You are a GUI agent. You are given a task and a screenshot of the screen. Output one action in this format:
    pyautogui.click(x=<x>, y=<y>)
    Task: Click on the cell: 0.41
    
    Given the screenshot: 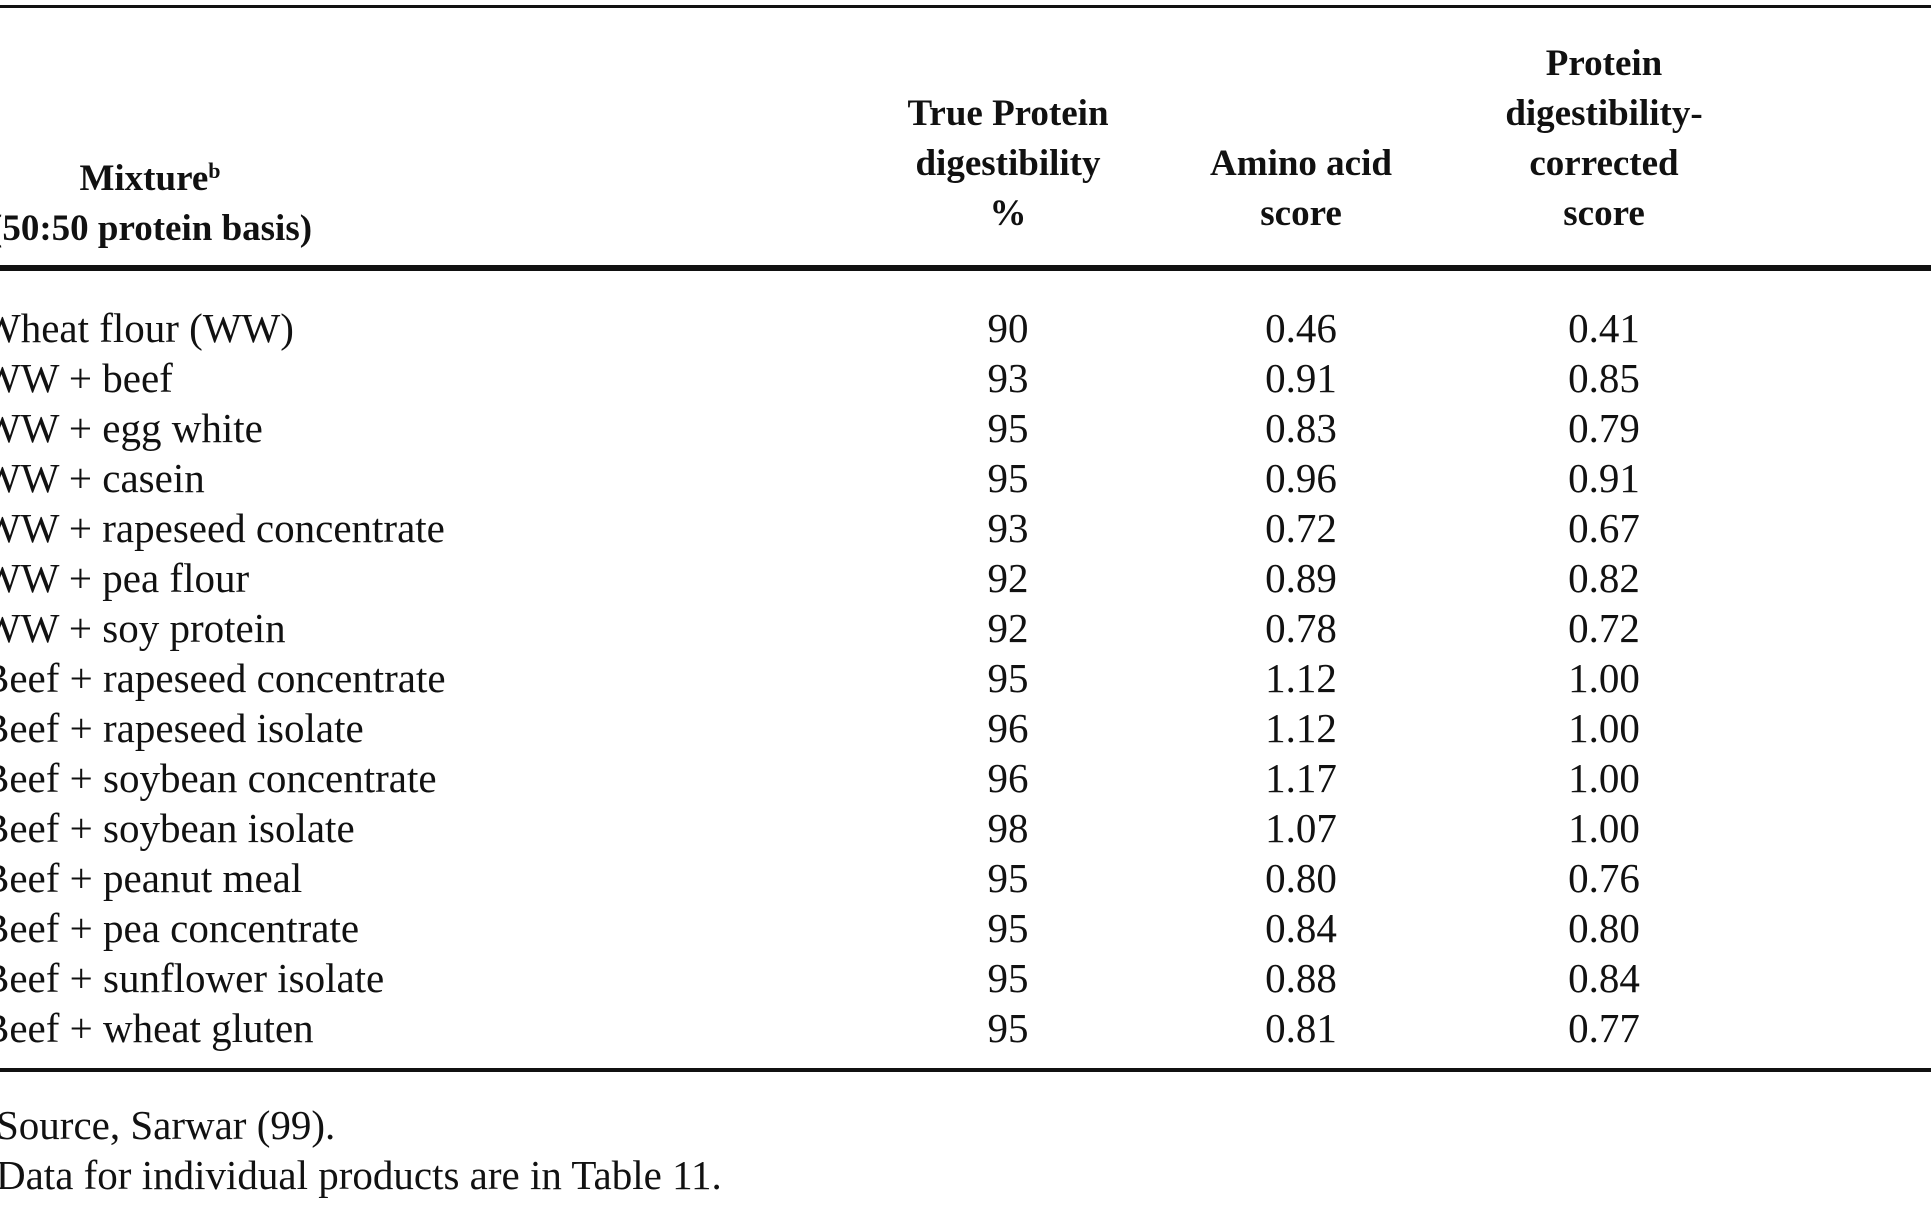 What is the action you would take?
    pyautogui.click(x=1604, y=328)
    